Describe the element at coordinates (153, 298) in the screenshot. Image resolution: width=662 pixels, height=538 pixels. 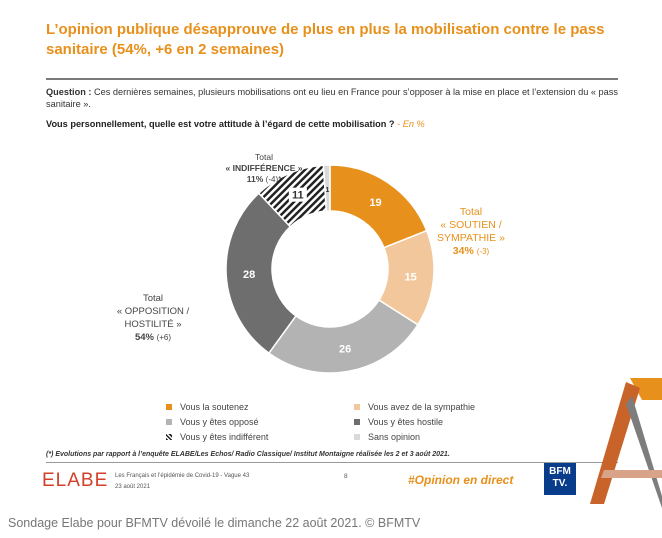
I see `opposition-total-word: Total` at that location.